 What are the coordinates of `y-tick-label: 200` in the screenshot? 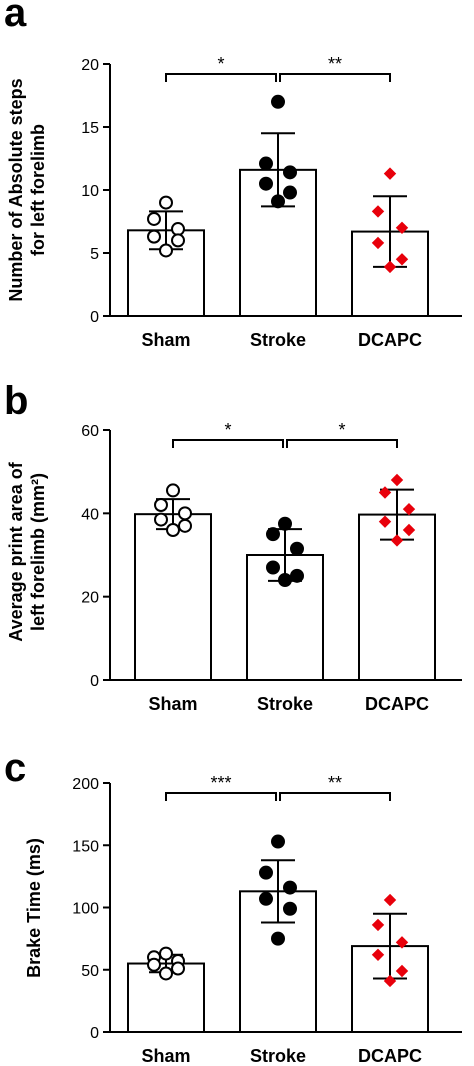 It's located at (85, 784).